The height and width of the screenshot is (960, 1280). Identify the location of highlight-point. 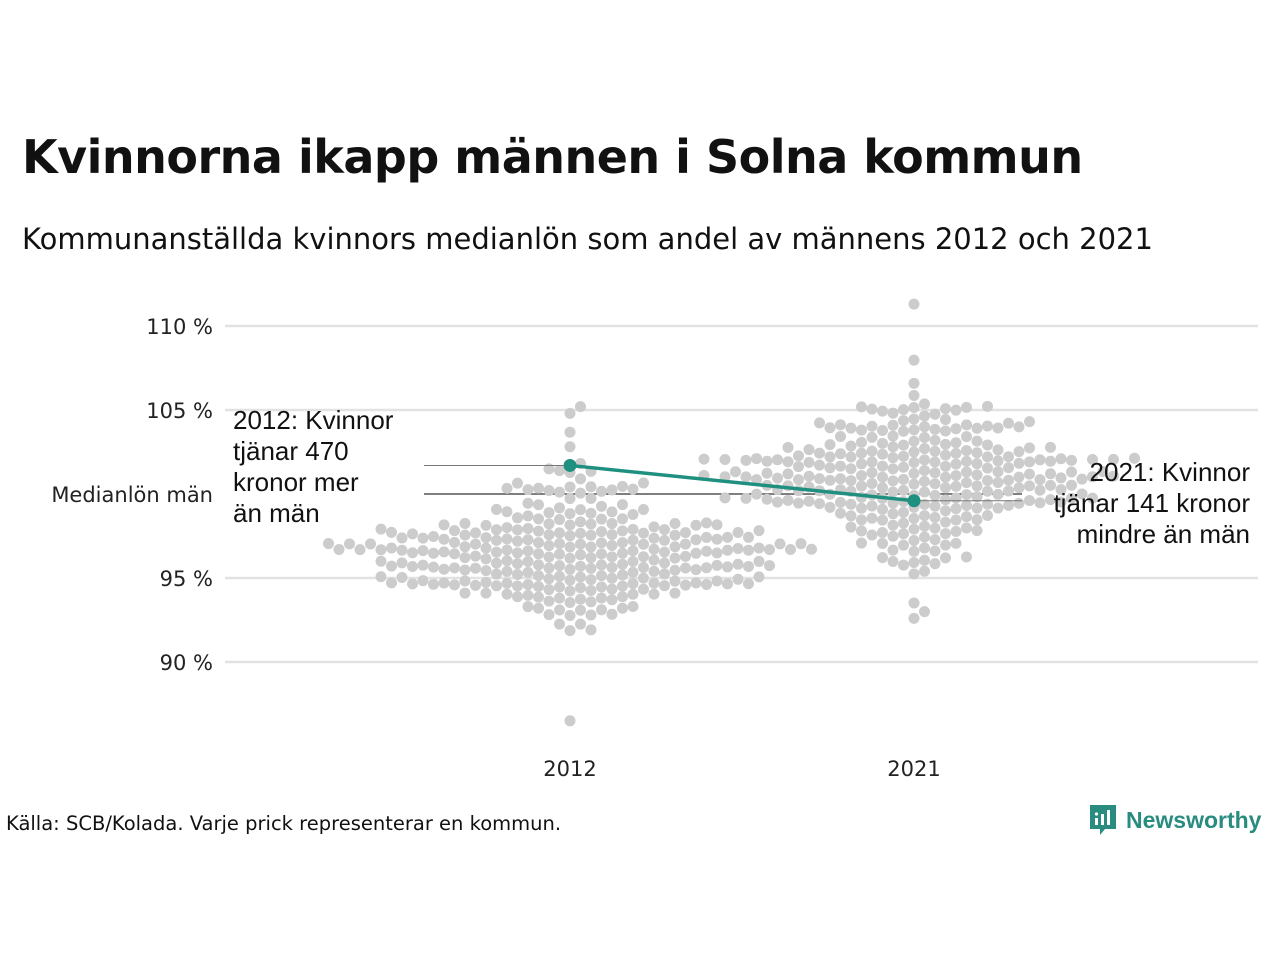
(914, 501).